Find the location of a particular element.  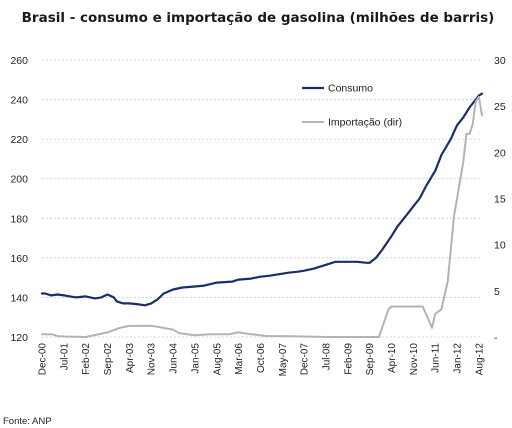

x-tick-label: Aug-12 is located at coordinates (479, 359).